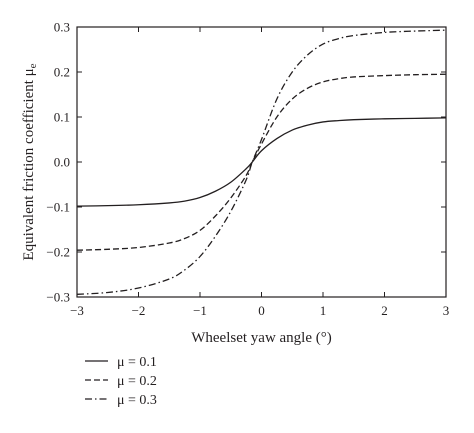  Describe the element at coordinates (137, 400) in the screenshot. I see `legend-label-3: μ = 0.3` at that location.